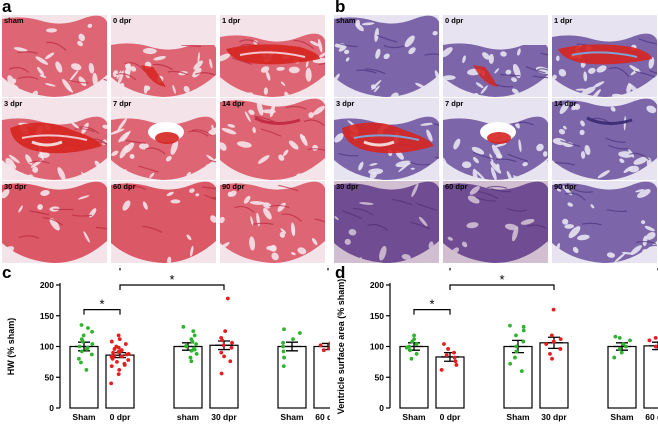 Image resolution: width=658 pixels, height=438 pixels. Describe the element at coordinates (47, 347) in the screenshot. I see `y-tick-label: 100` at that location.